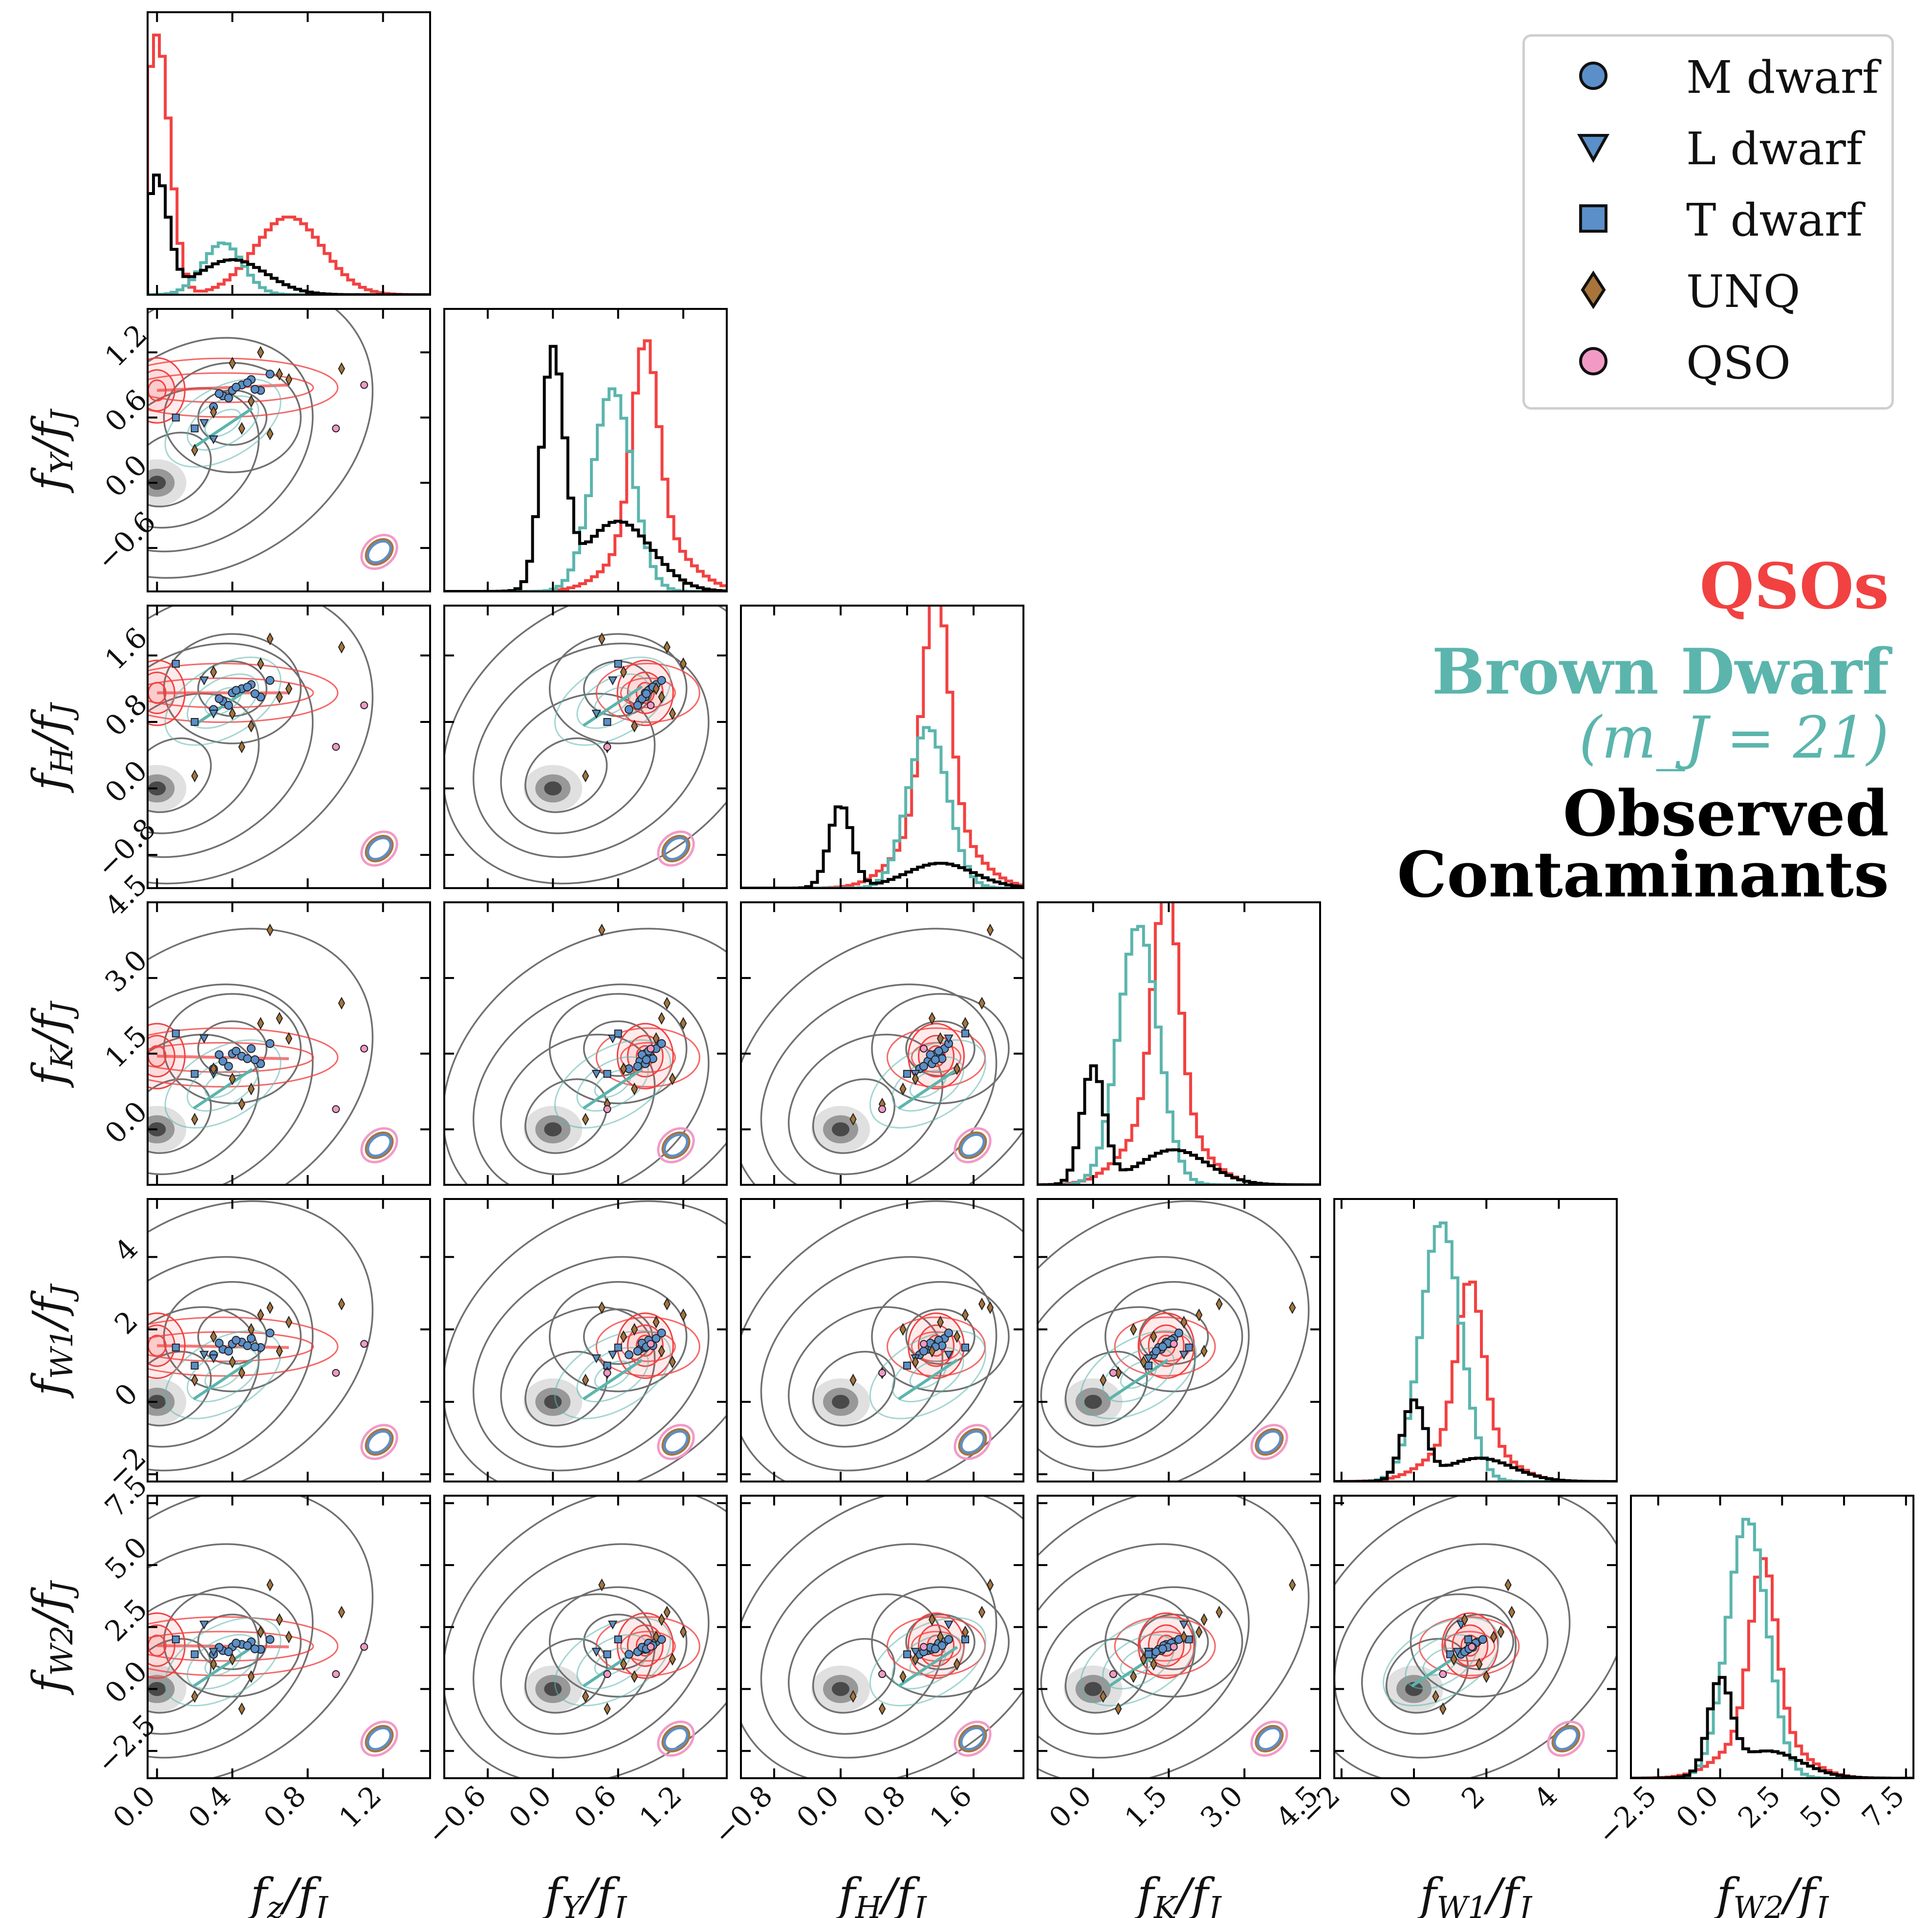  I want to click on qso-marker-icon, so click(1593, 361).